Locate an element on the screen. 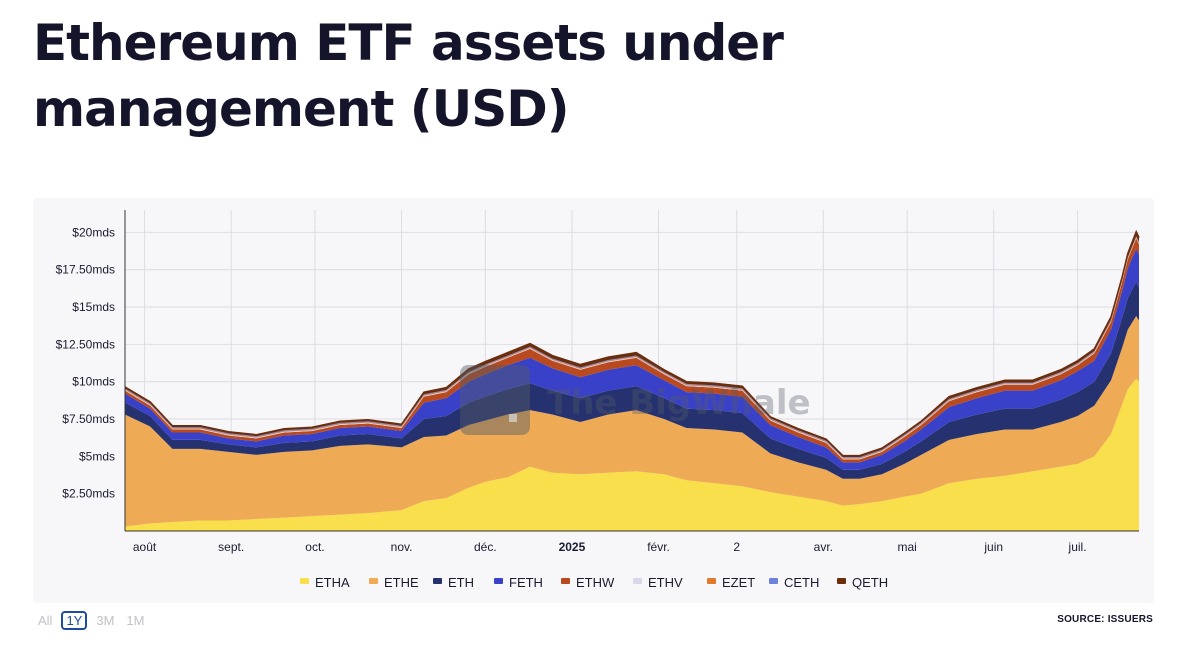 This screenshot has height=654, width=1200. legend-label: CETH is located at coordinates (801, 582).